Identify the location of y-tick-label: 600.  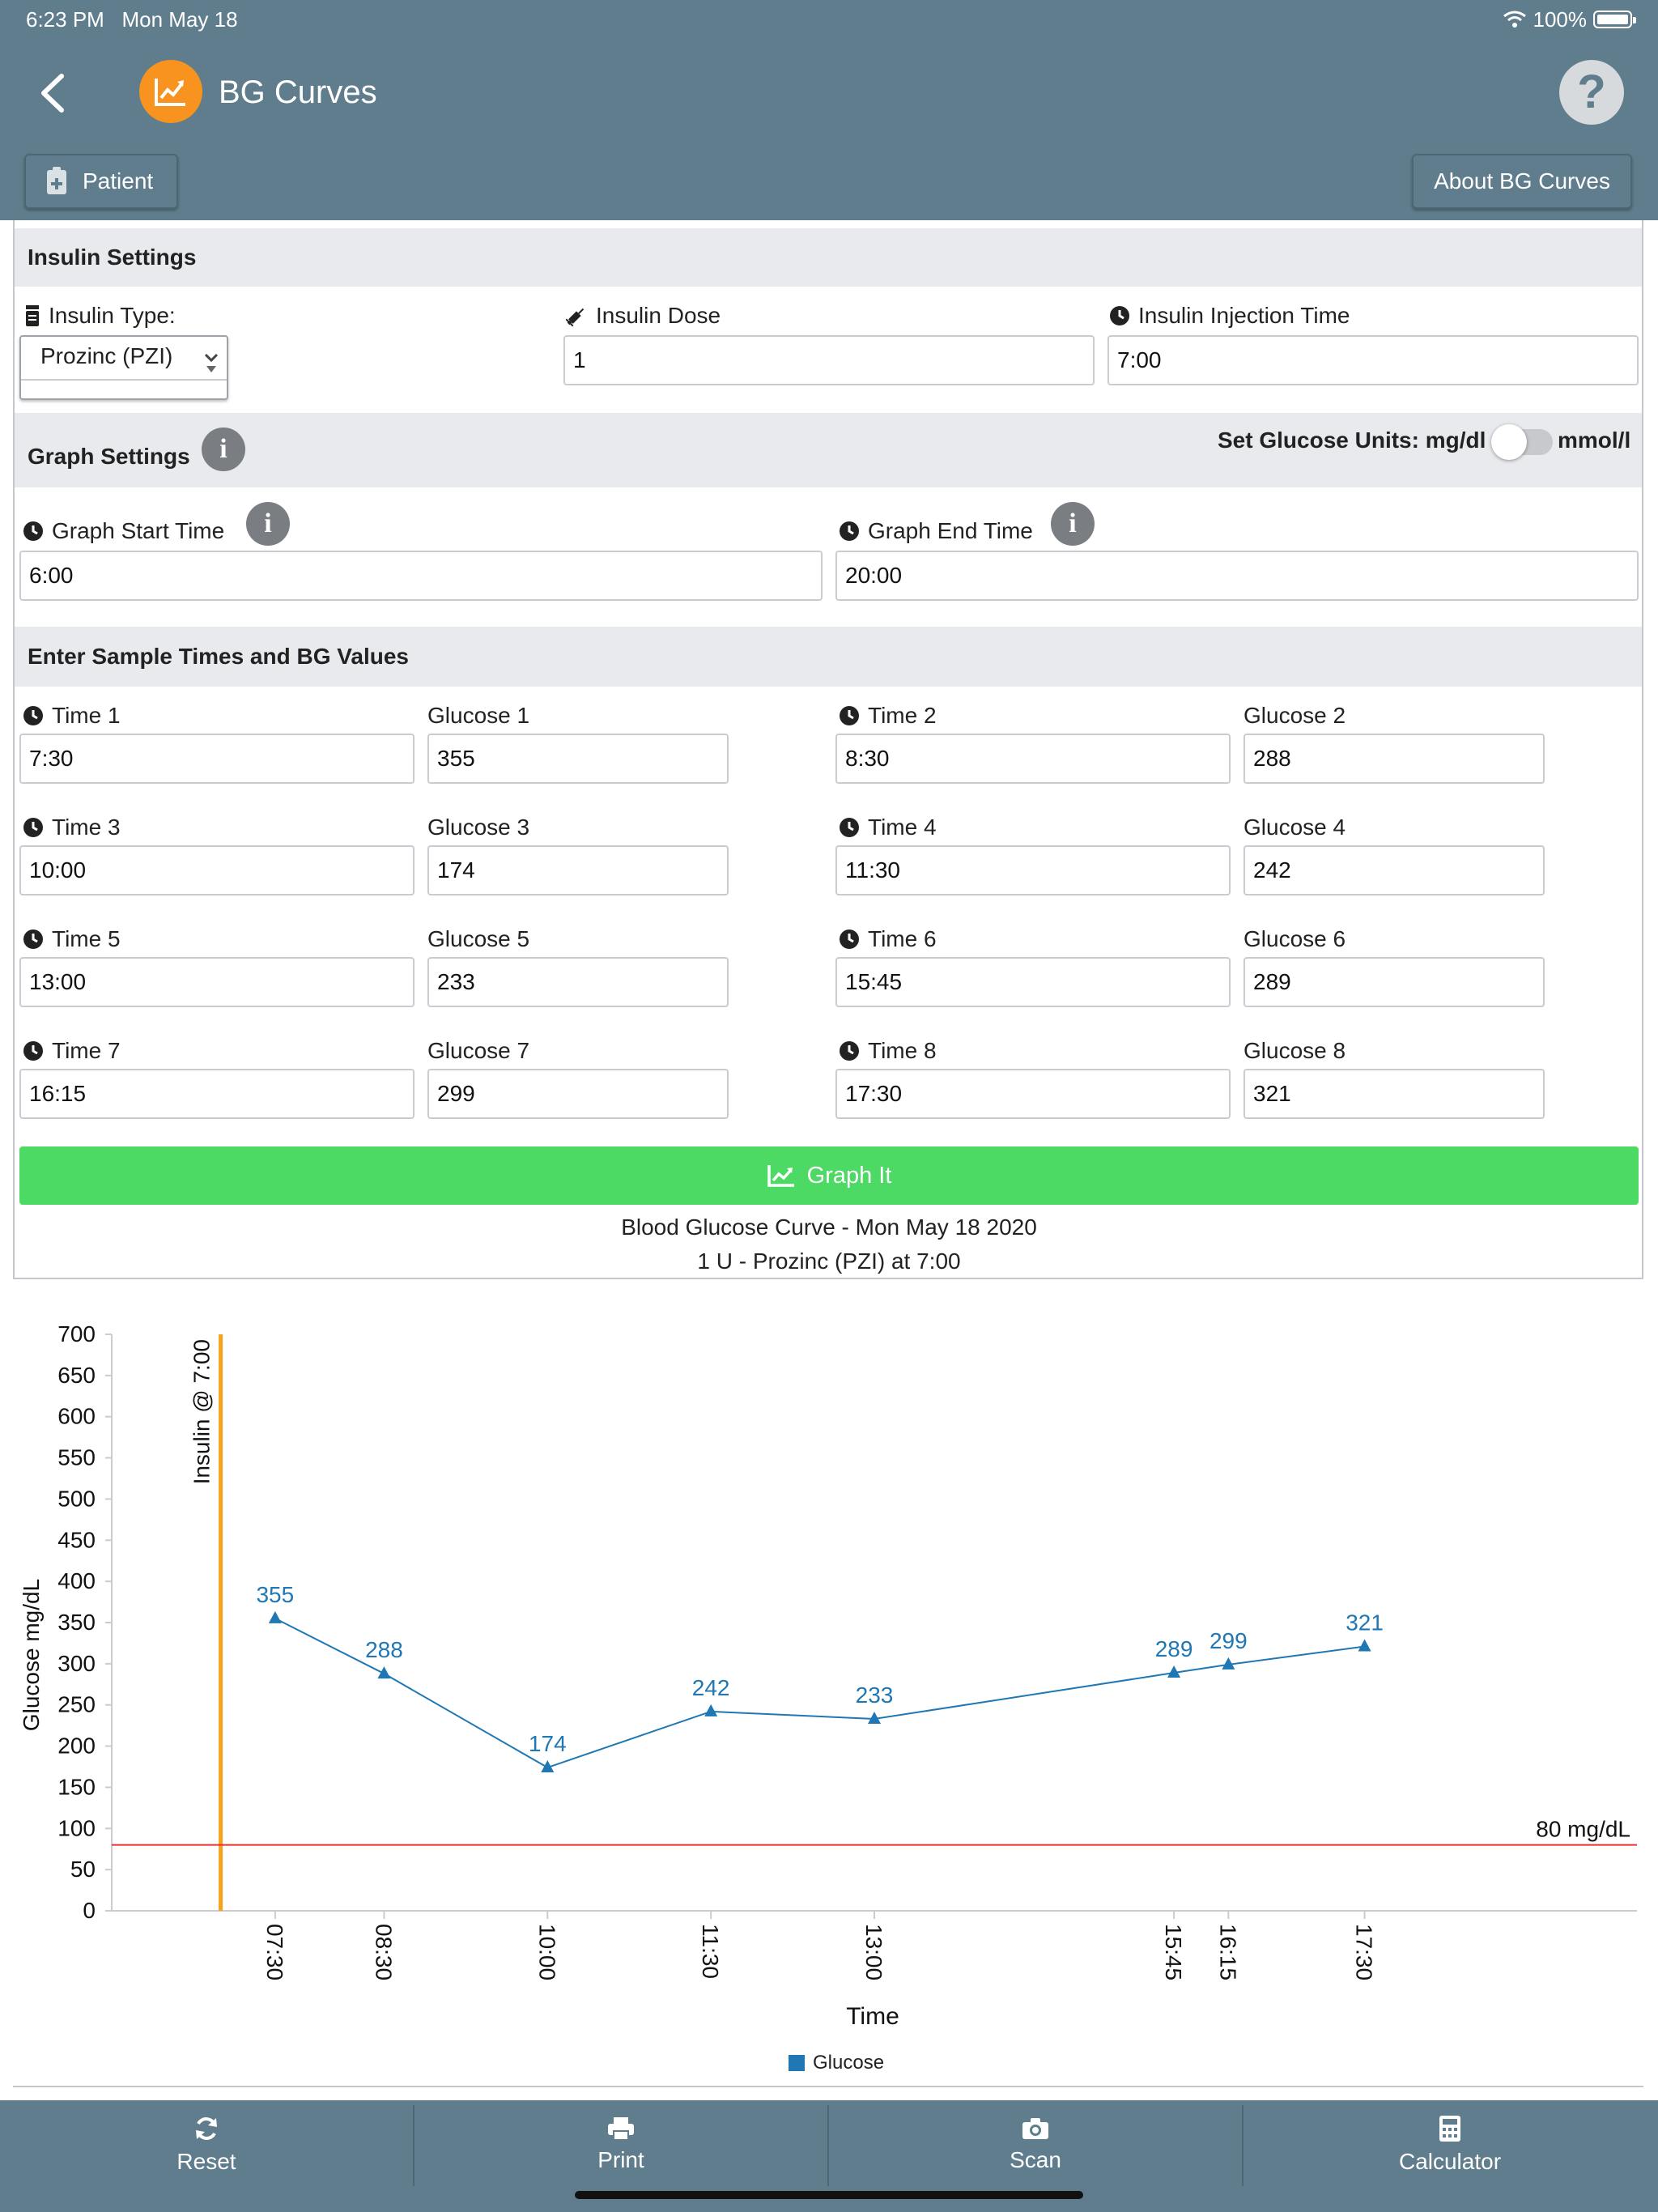
(76, 1416).